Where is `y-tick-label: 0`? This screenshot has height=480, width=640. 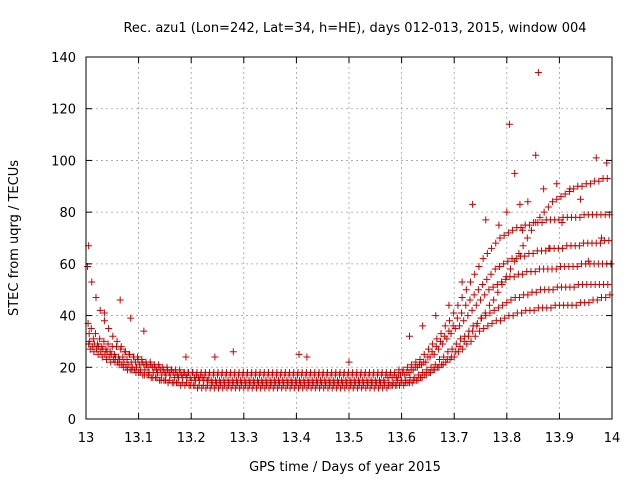 y-tick-label: 0 is located at coordinates (72, 420).